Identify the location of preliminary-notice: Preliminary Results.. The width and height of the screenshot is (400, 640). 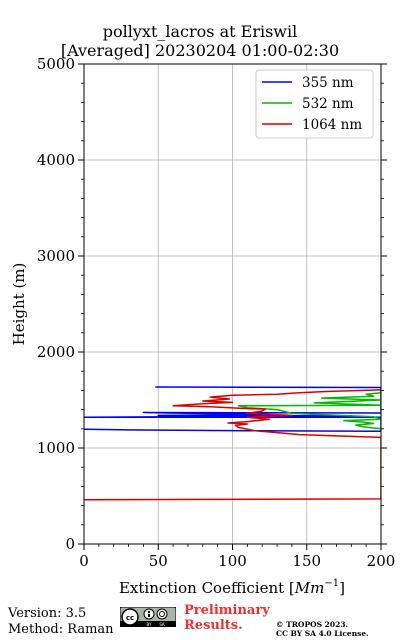
(227, 618).